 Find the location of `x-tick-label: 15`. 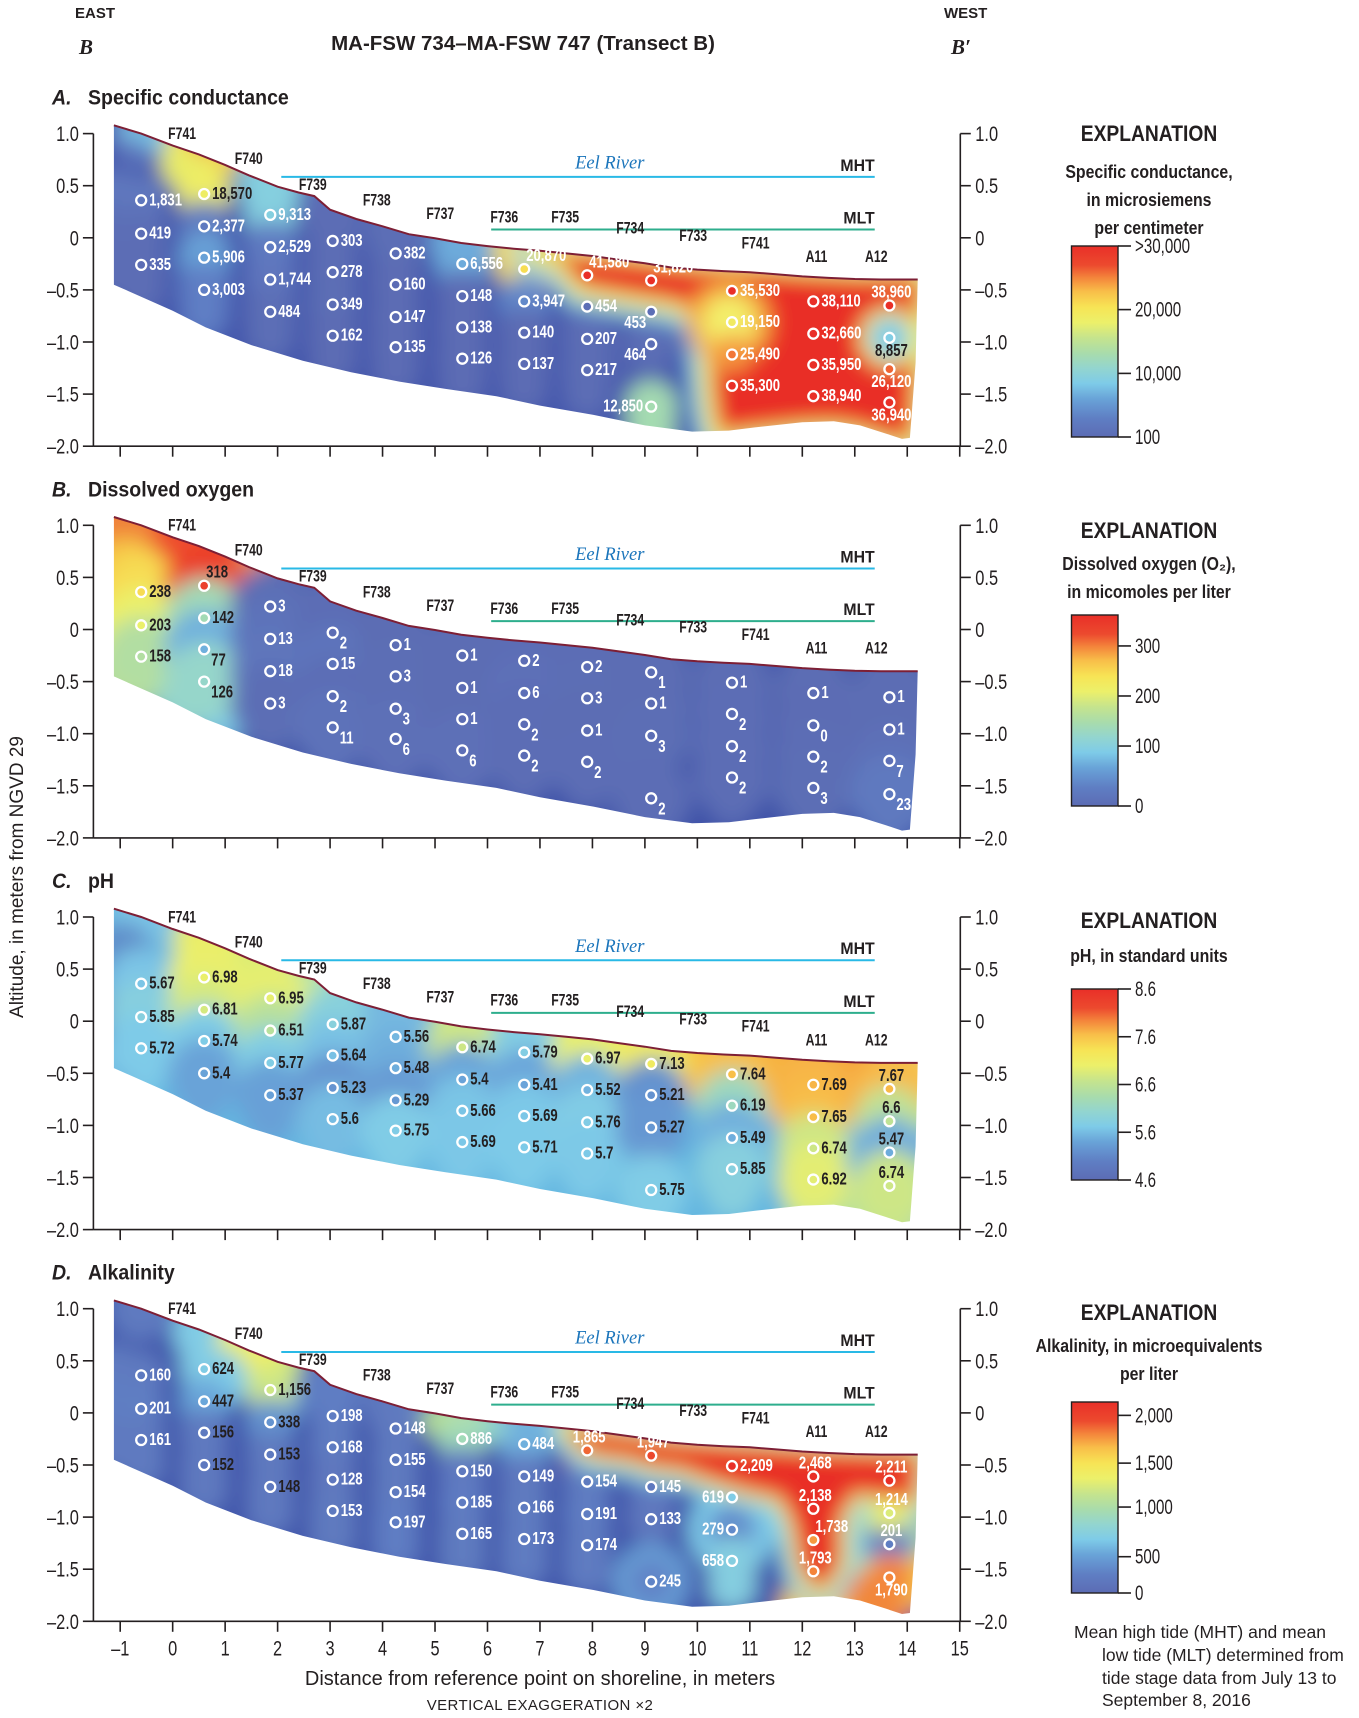

x-tick-label: 15 is located at coordinates (960, 1648).